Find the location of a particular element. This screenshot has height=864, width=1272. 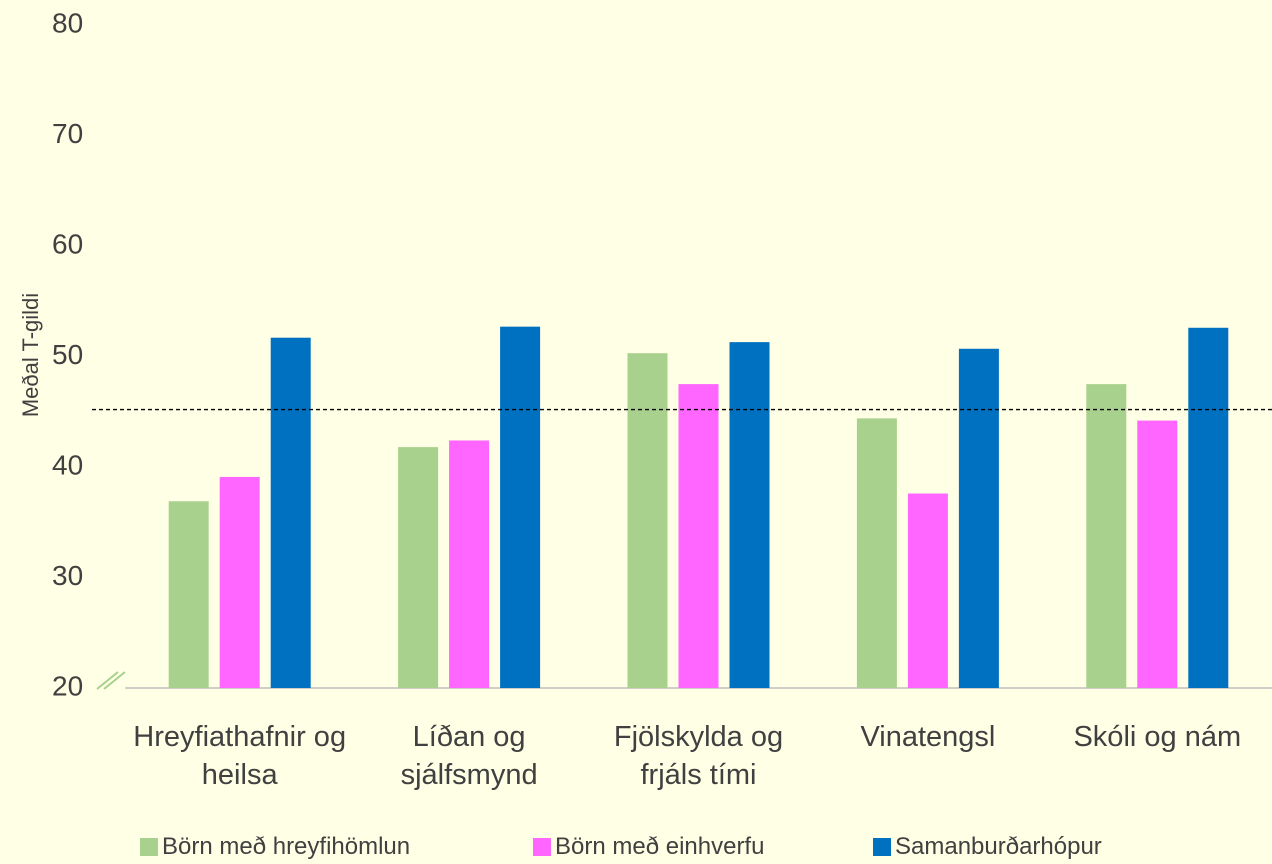

legend-item: Samanburðarhópur is located at coordinates (987, 847).